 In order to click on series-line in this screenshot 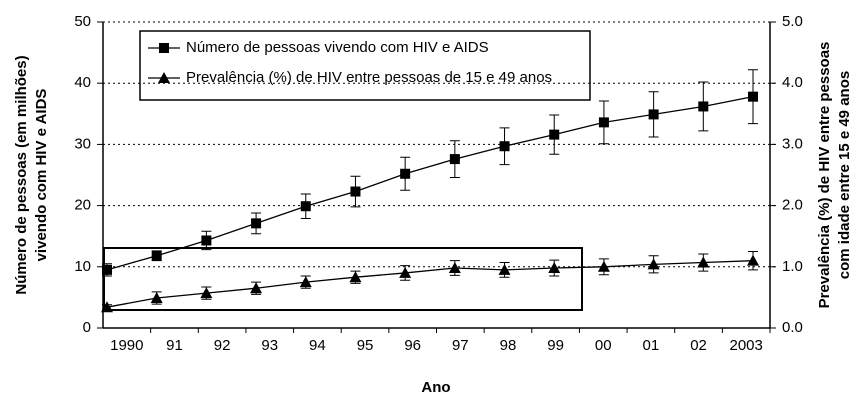, I will do `click(430, 284)`.